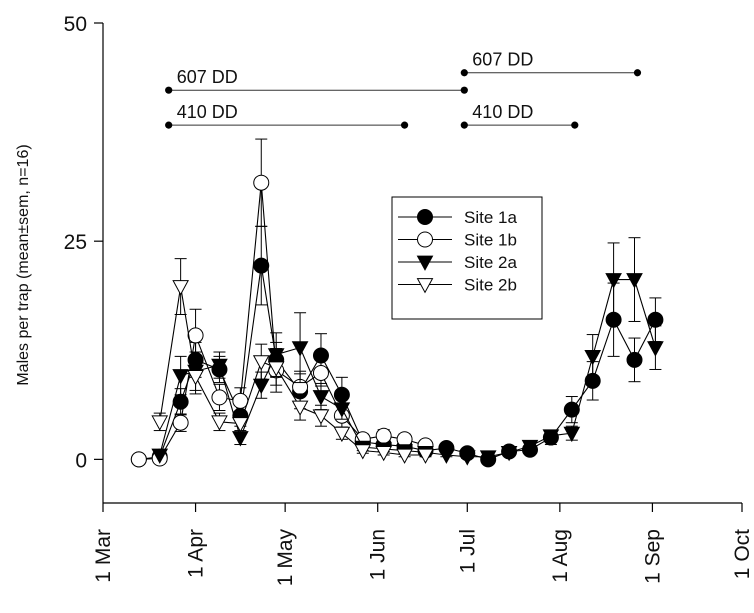  Describe the element at coordinates (490, 285) in the screenshot. I see `legend-label: Site 2b` at that location.